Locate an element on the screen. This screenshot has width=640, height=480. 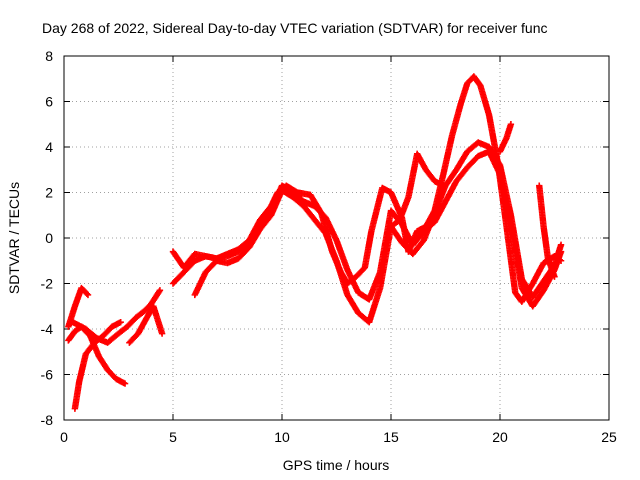
series-trace-j is located at coordinates (505, 138).